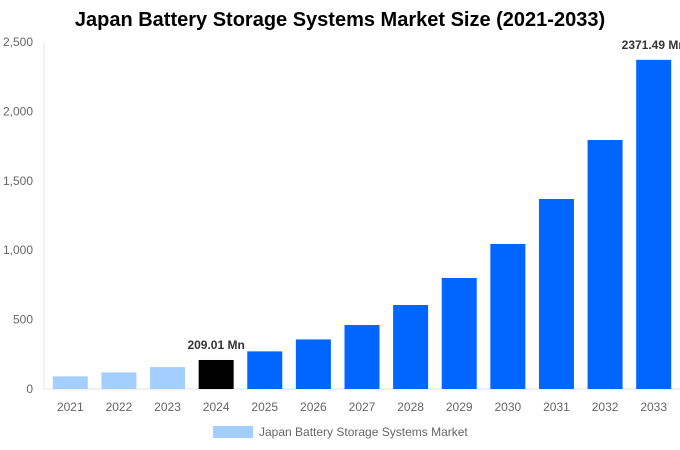 The height and width of the screenshot is (450, 680). I want to click on x-tick-label: 2022, so click(119, 407).